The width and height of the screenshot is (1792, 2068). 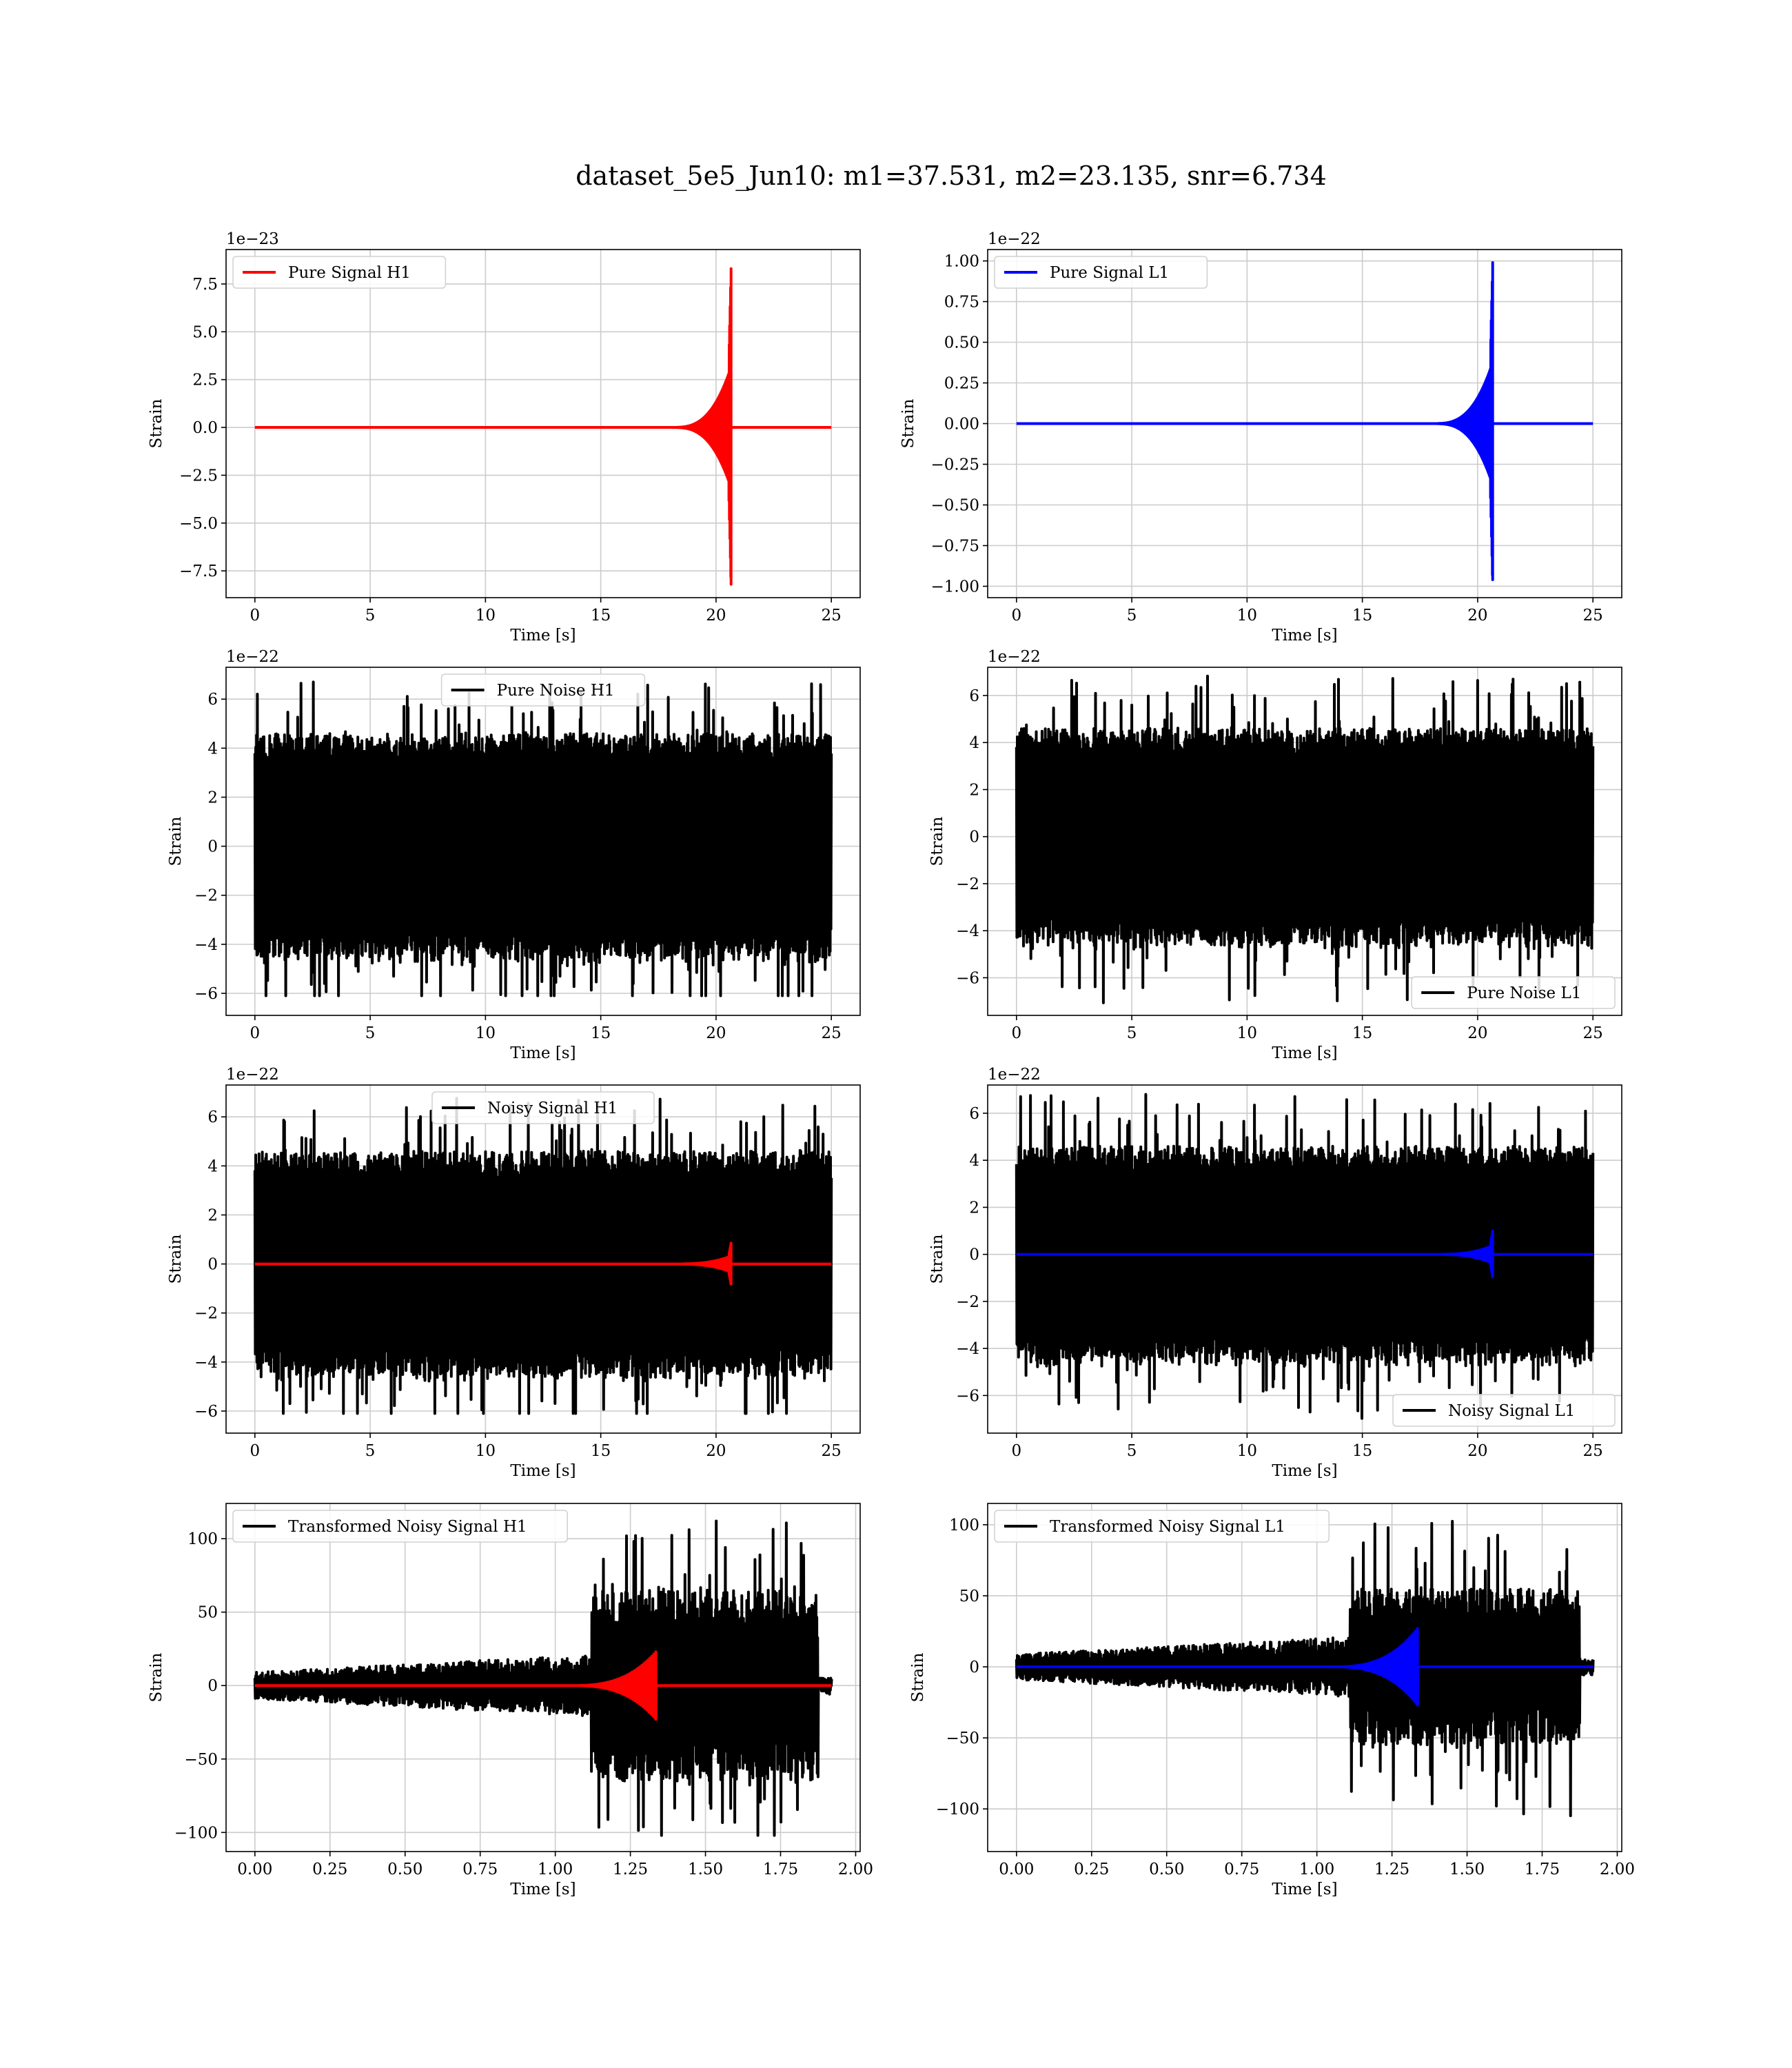 What do you see at coordinates (198, 571) in the screenshot?
I see `y-tick-label: −7.5` at bounding box center [198, 571].